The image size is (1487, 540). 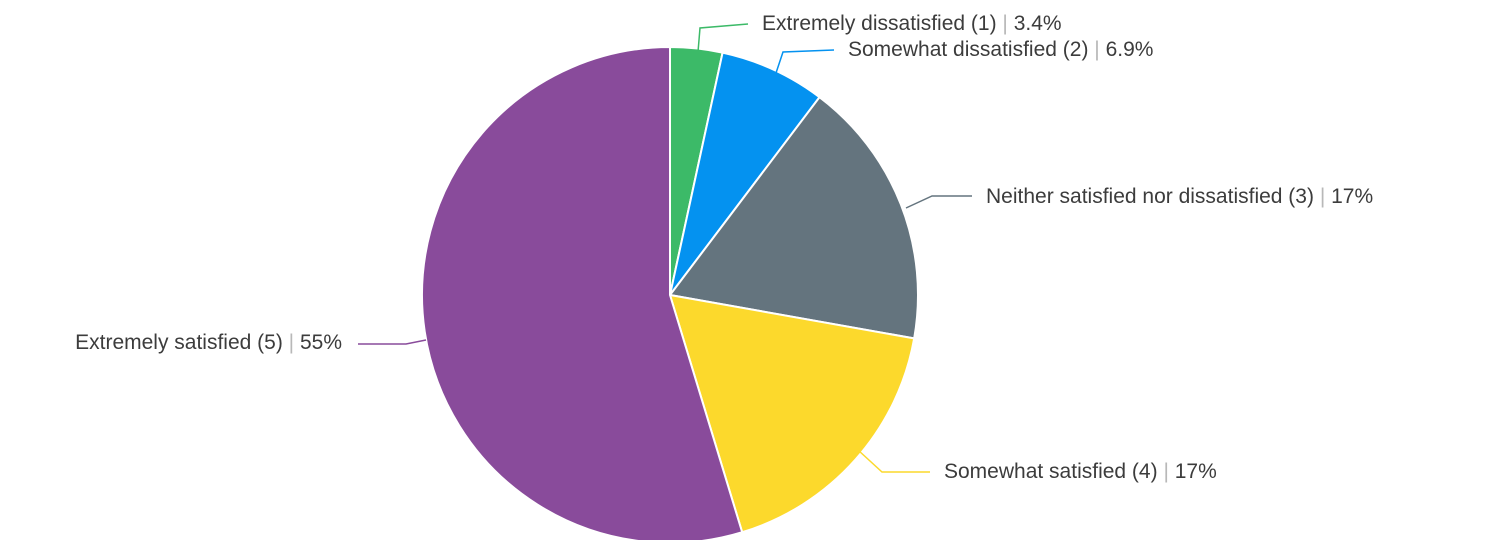 What do you see at coordinates (182, 342) in the screenshot?
I see `slice-category-label: Extremely satisfied (5)` at bounding box center [182, 342].